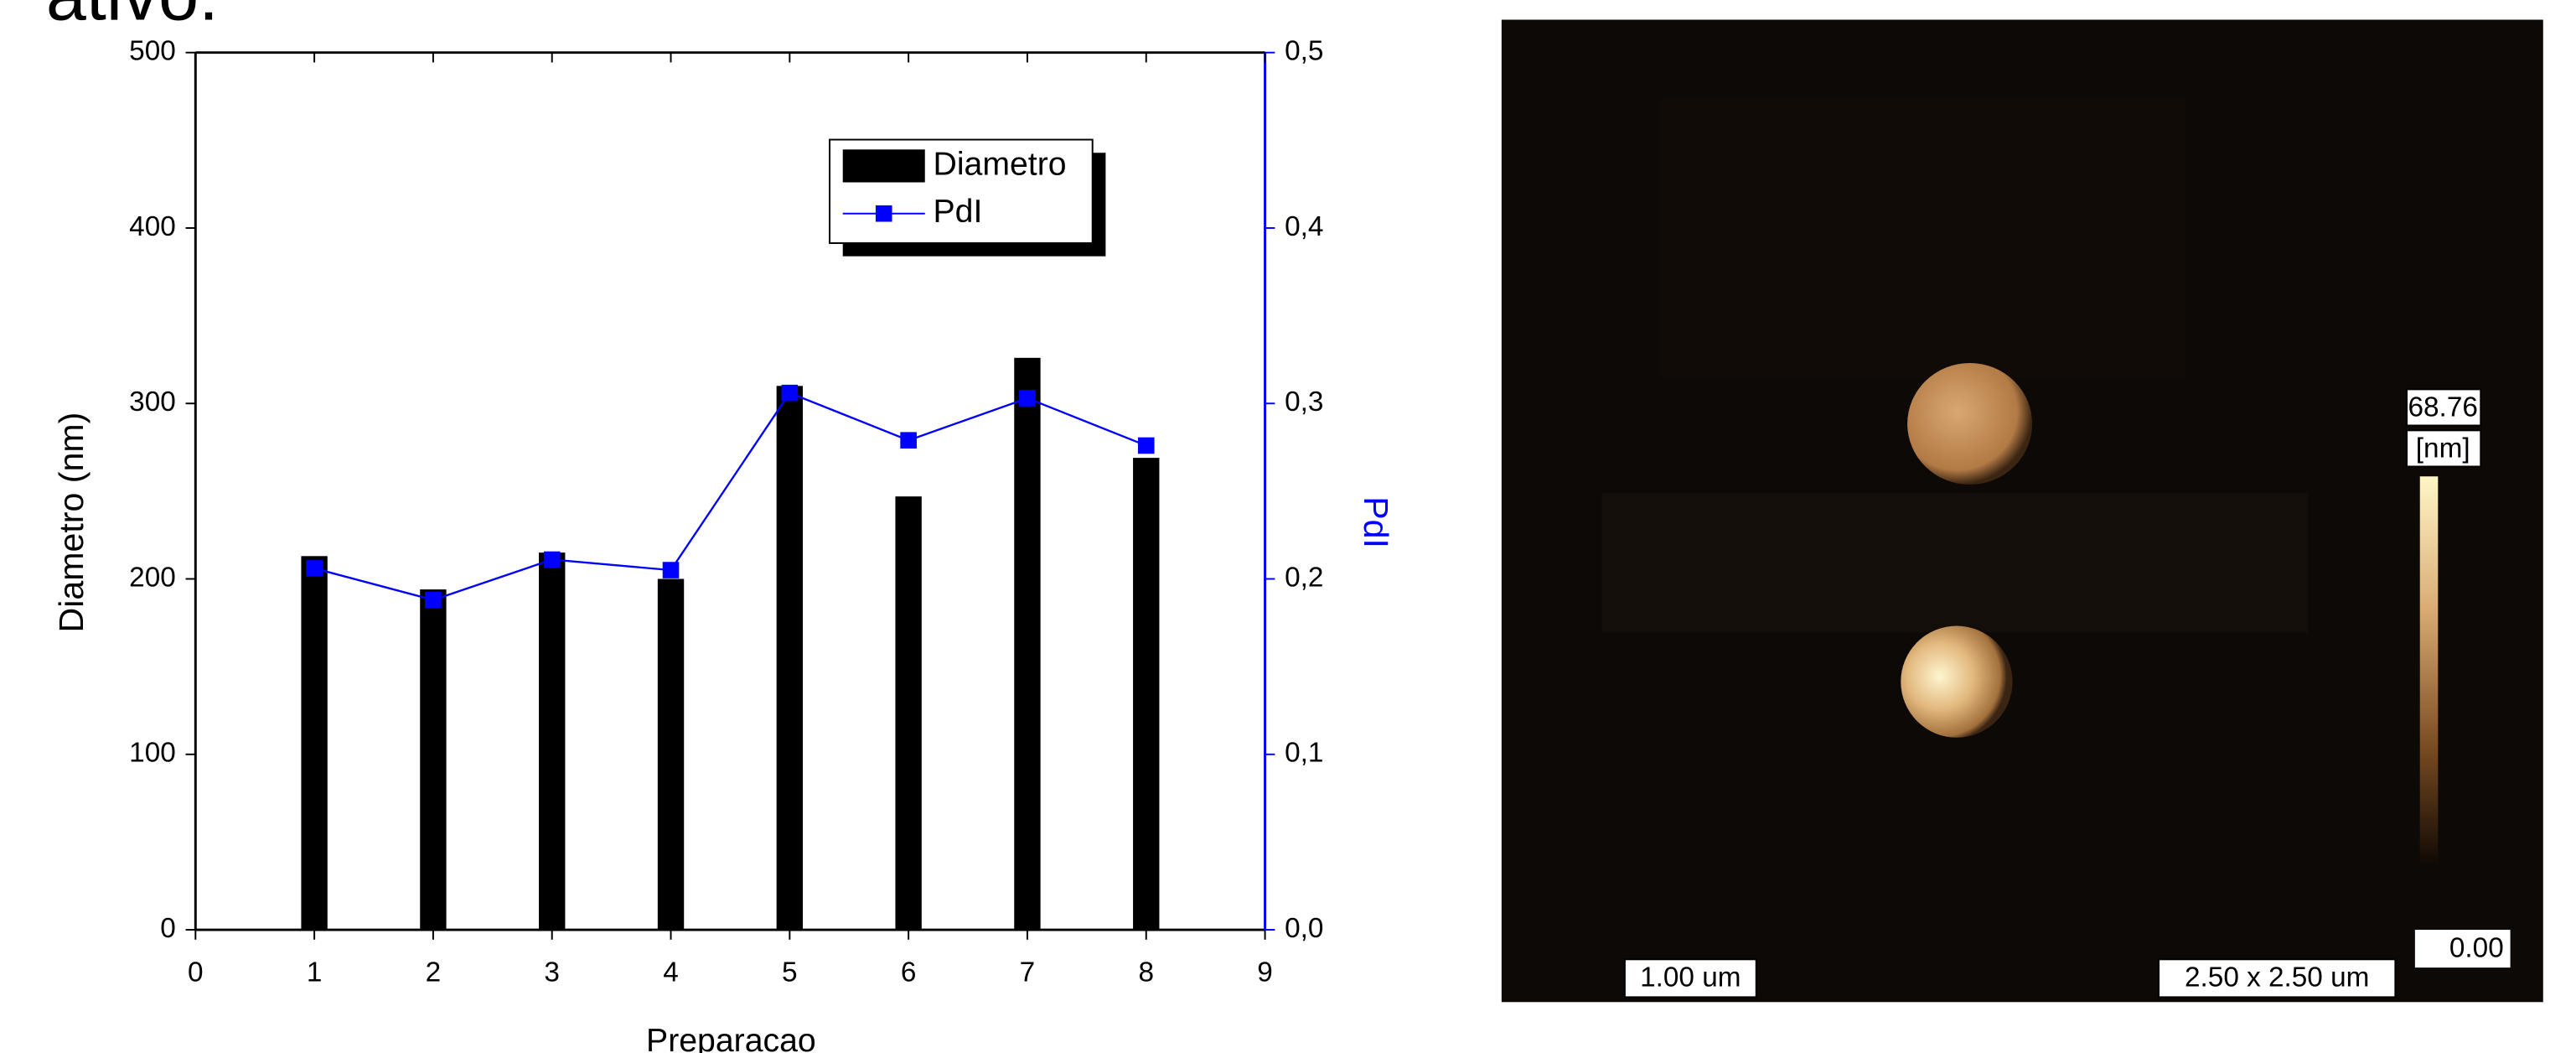 The height and width of the screenshot is (1053, 2576). Describe the element at coordinates (168, 928) in the screenshot. I see `y-tick-label: 0` at that location.